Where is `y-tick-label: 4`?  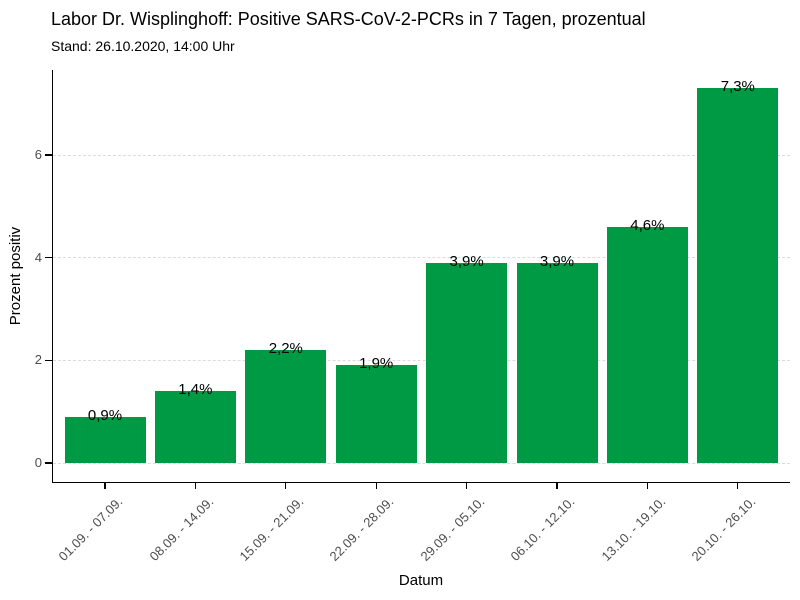
y-tick-label: 4 is located at coordinates (38, 257).